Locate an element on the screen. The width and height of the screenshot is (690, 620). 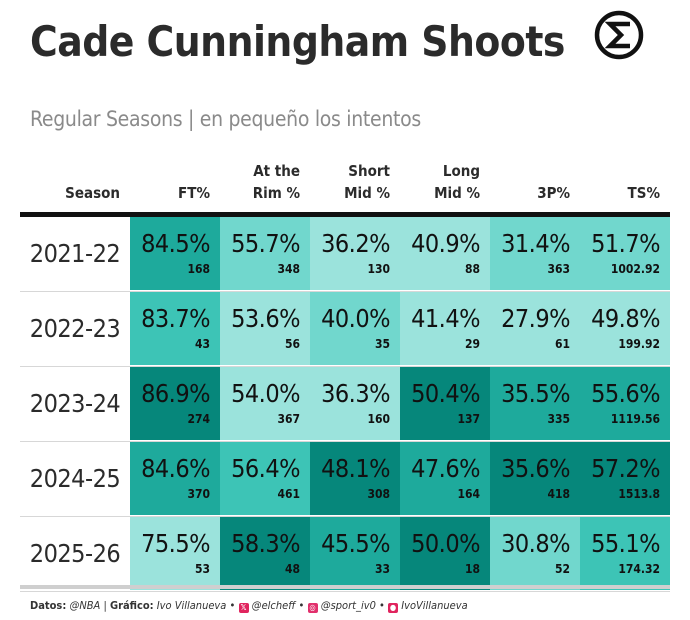
attempts-count: 29 is located at coordinates (472, 344).